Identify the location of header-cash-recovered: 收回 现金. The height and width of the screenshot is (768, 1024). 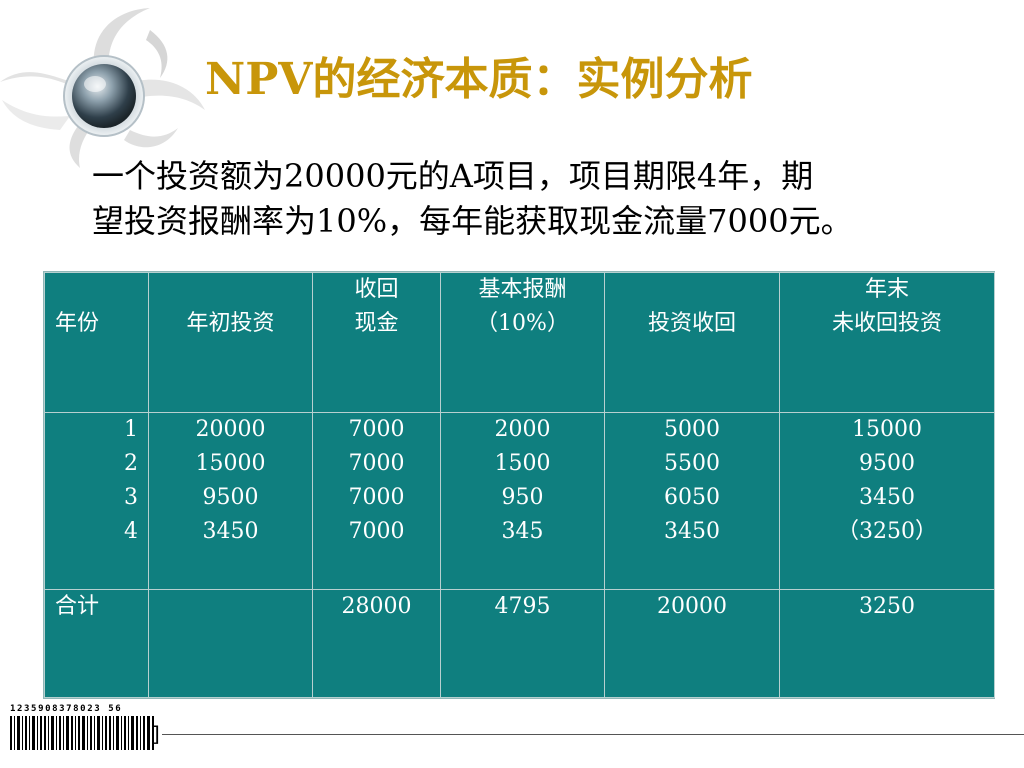
(376, 342).